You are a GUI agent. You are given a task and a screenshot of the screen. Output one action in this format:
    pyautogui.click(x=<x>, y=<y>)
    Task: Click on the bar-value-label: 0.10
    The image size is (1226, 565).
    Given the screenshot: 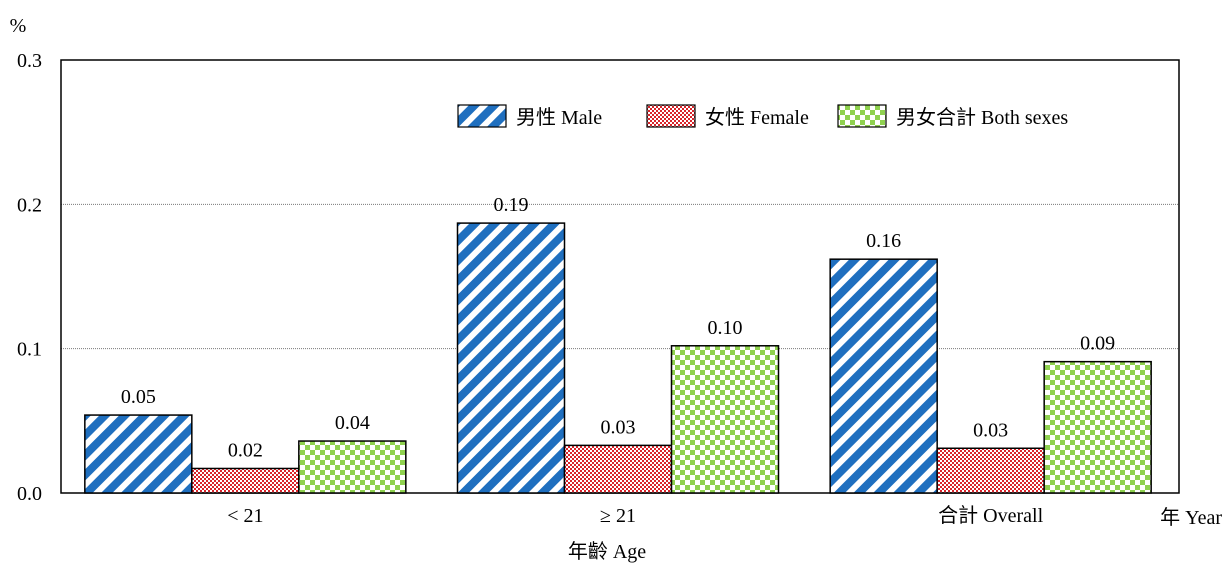 What is the action you would take?
    pyautogui.click(x=725, y=328)
    